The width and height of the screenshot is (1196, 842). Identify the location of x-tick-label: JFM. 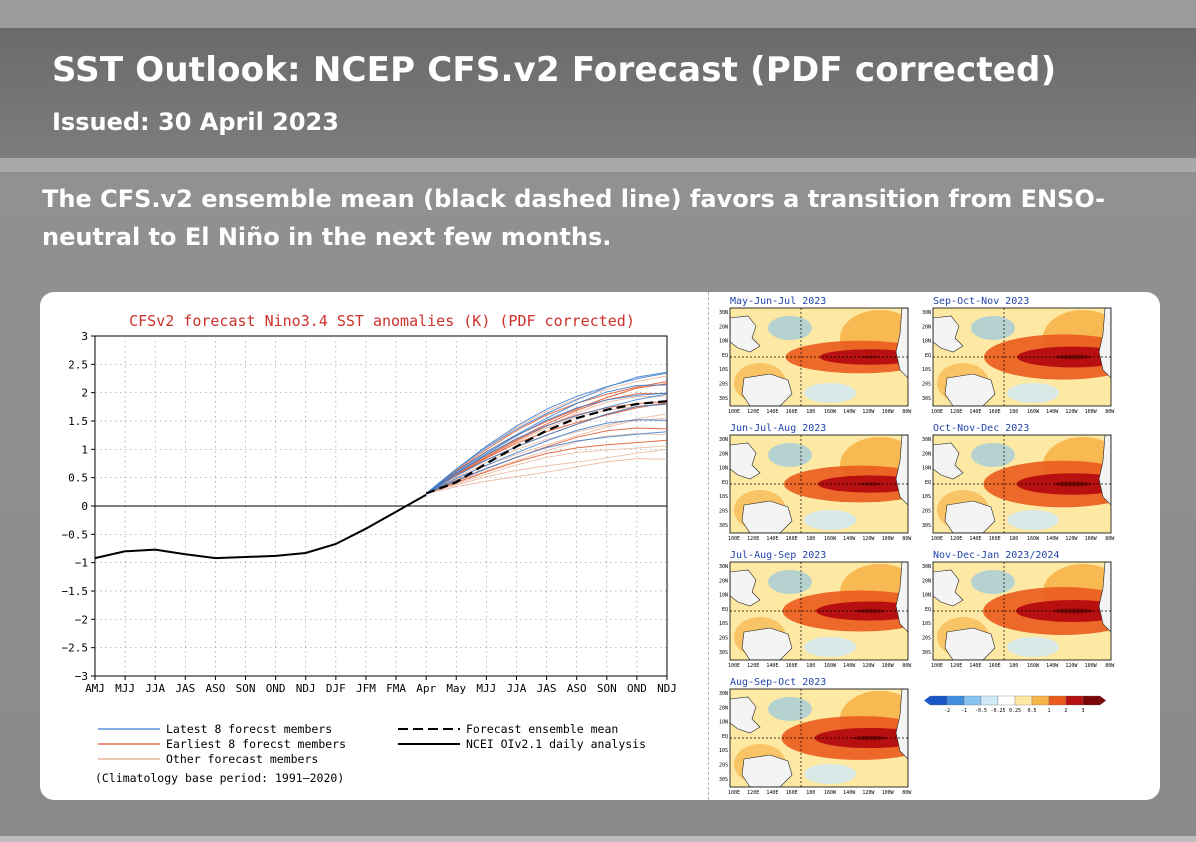
(366, 688).